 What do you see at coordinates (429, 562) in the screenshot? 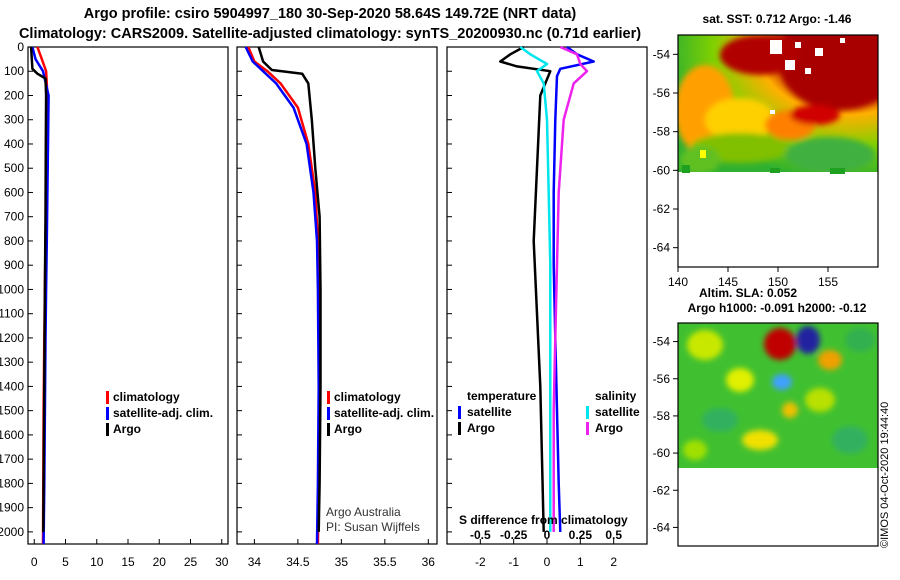
I see `x-tick-label: 36` at bounding box center [429, 562].